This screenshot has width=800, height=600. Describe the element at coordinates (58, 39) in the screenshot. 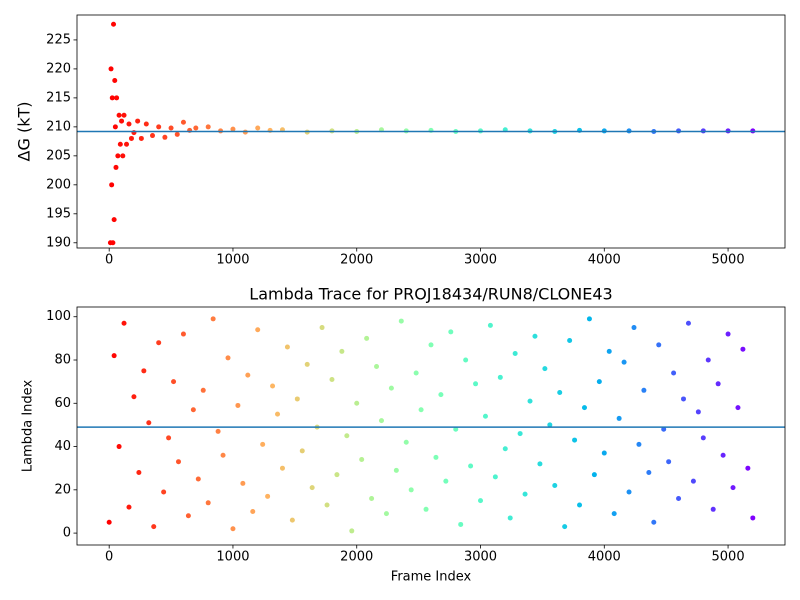

I see `y-tick-label: 225` at that location.